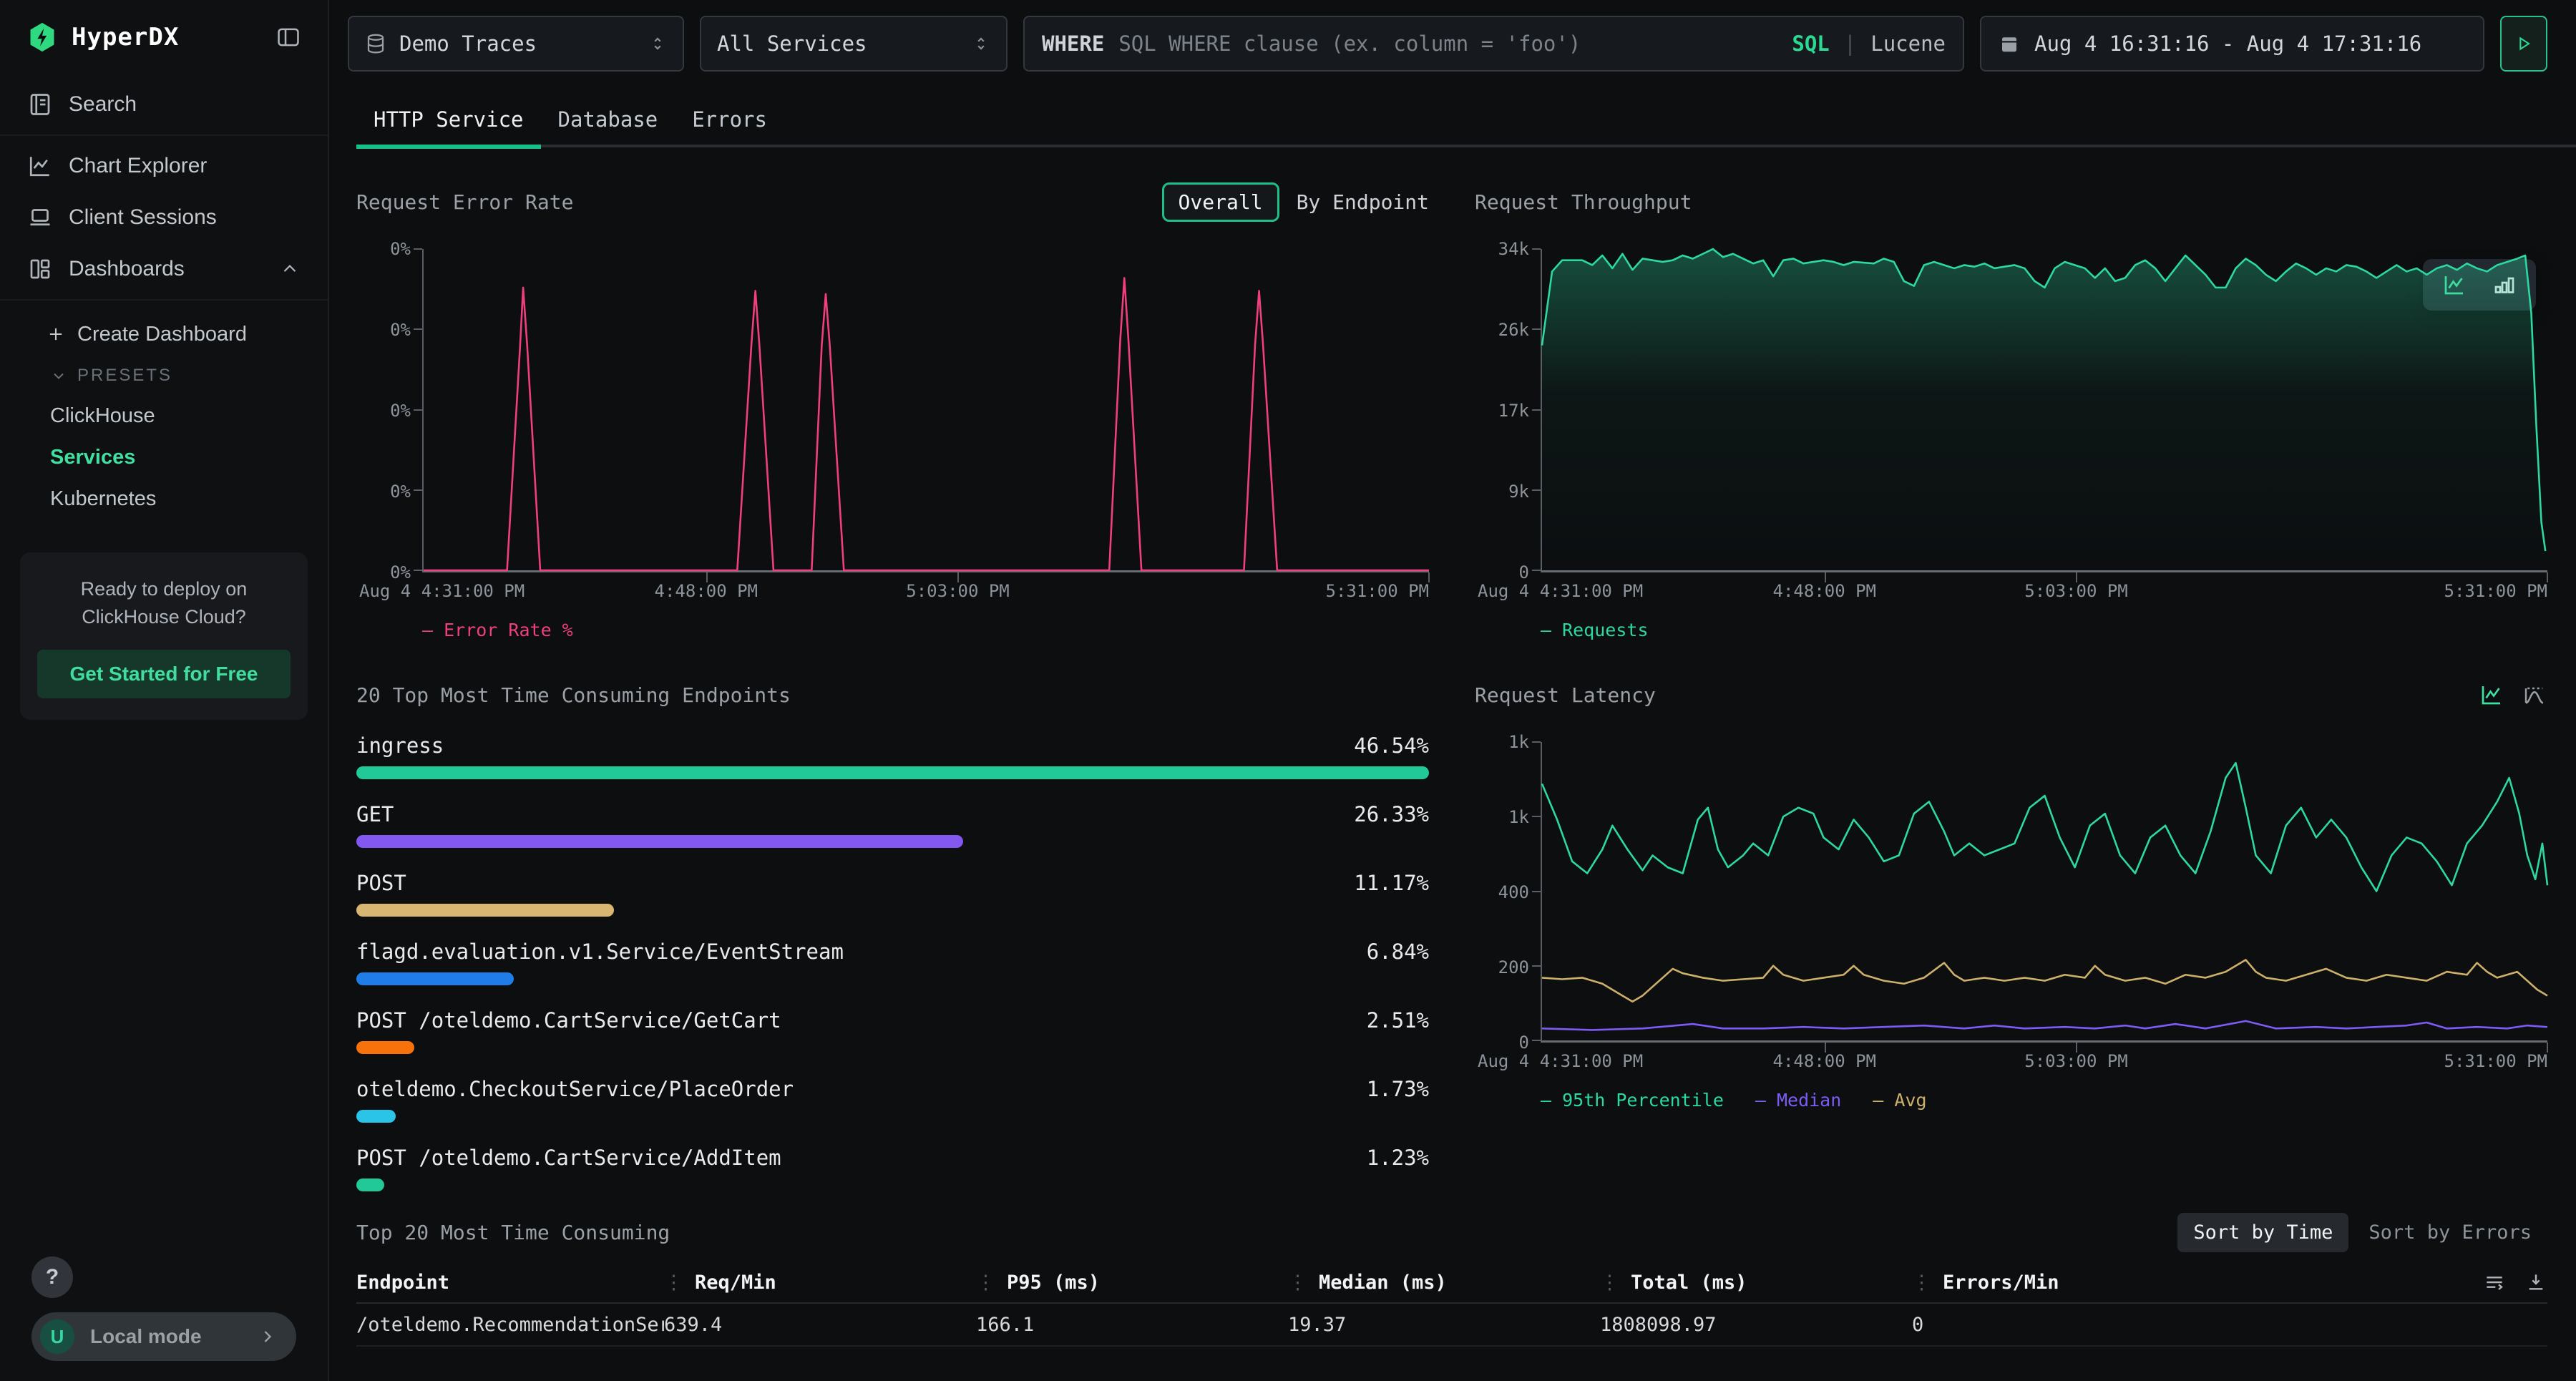 This screenshot has height=1381, width=2576. Describe the element at coordinates (854, 44) in the screenshot. I see `service-select: All Services` at that location.